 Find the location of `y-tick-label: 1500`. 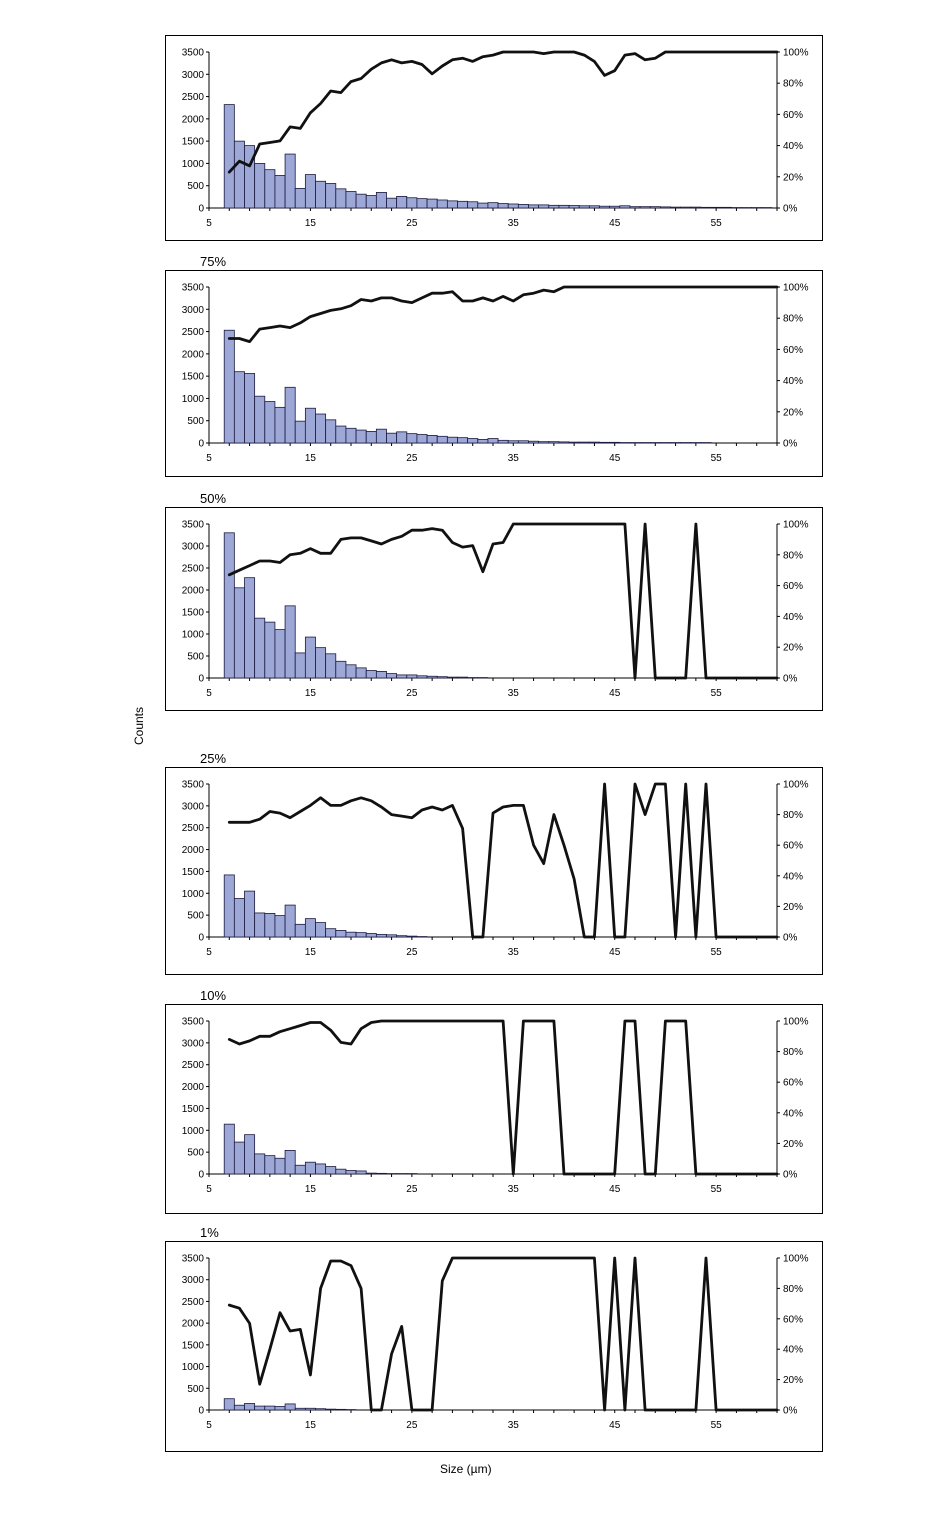

y-tick-label: 1500 is located at coordinates (193, 377).